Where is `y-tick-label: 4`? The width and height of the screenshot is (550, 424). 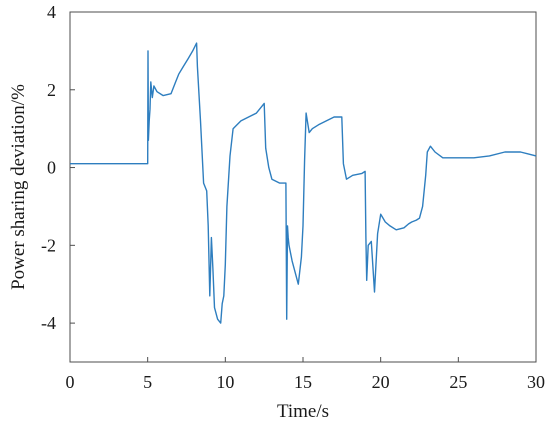
y-tick-label: 4 is located at coordinates (51, 12).